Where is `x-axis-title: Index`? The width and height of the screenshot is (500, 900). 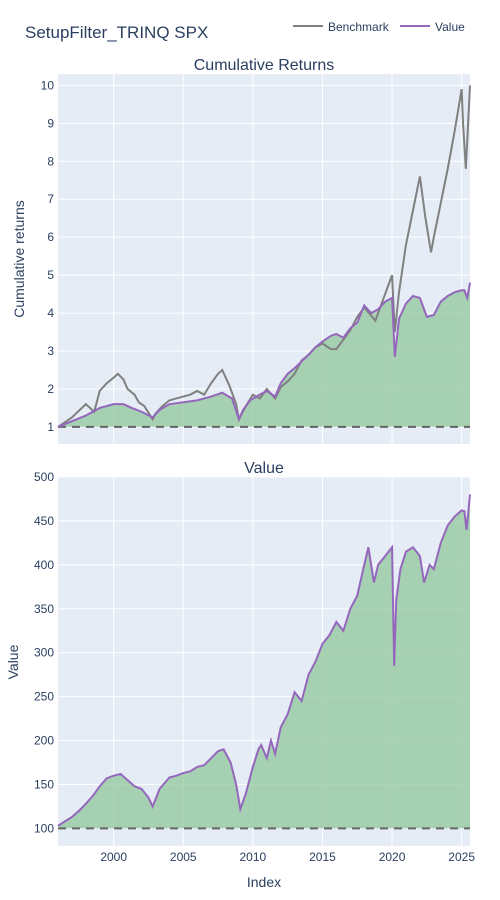
x-axis-title: Index is located at coordinates (264, 882).